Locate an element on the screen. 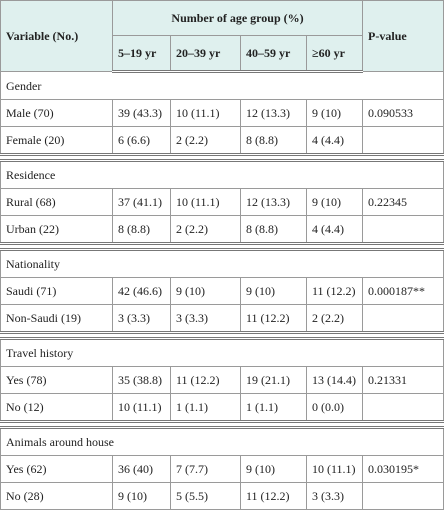  cell: 39 (43.3) is located at coordinates (141, 113).